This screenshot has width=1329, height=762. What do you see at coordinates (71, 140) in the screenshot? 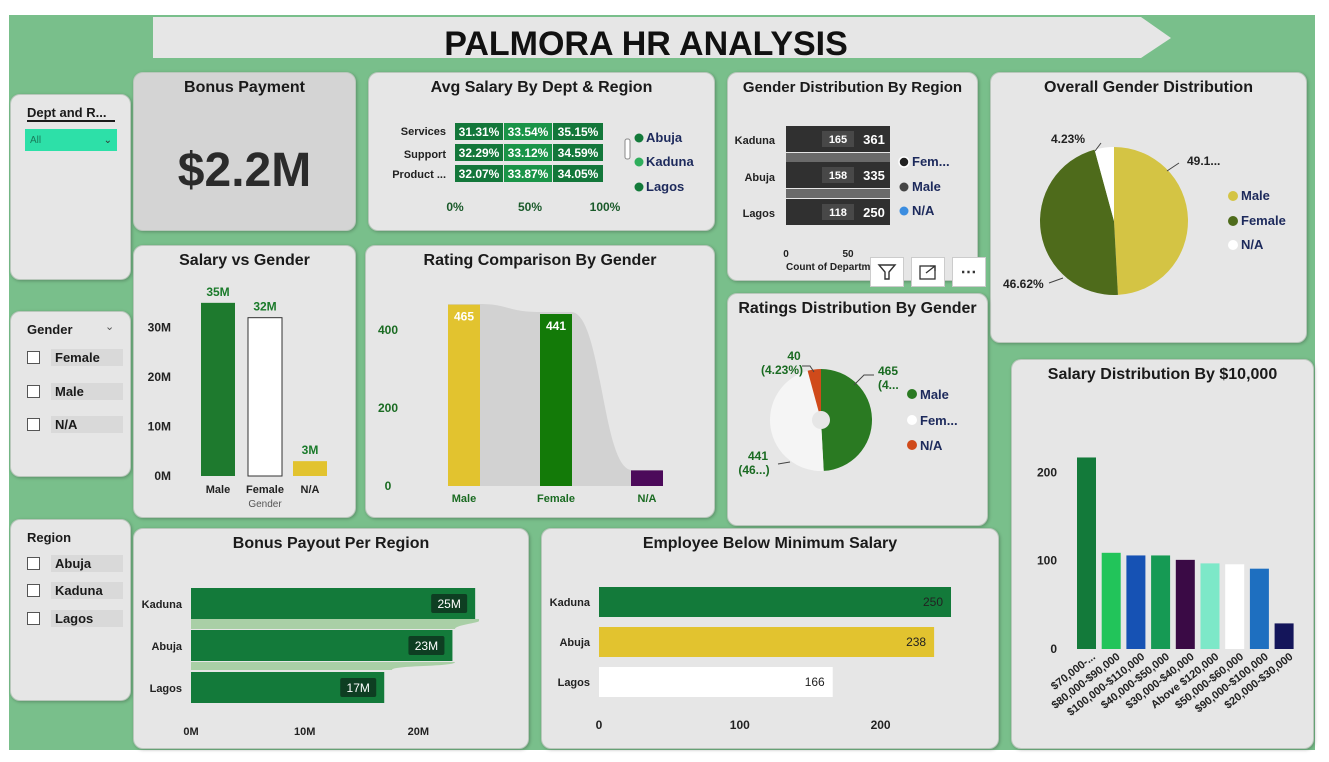
I see `dept-region-dropdown: All ⌄` at bounding box center [71, 140].